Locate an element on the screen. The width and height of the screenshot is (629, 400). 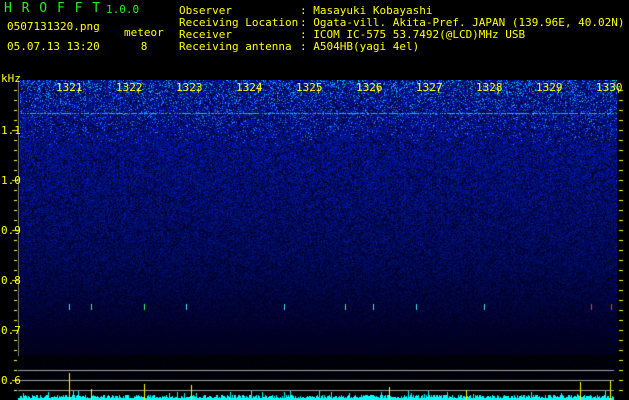
freq-tick-label: 1.1 is located at coordinates (11, 130).